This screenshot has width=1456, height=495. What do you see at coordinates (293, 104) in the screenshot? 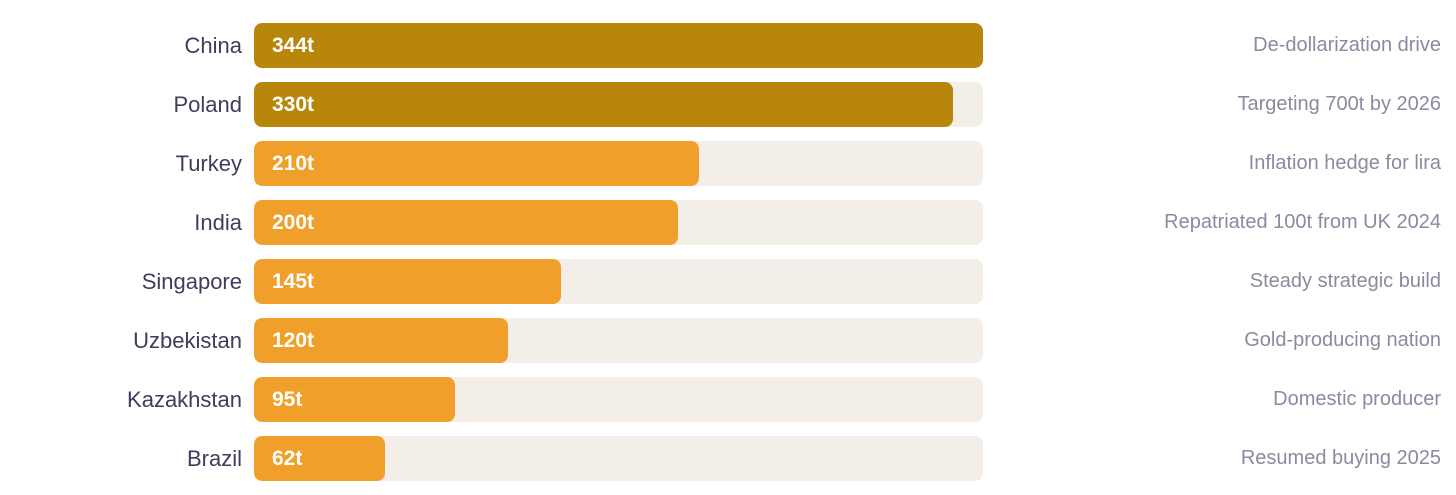
I see `value-label: 330t` at bounding box center [293, 104].